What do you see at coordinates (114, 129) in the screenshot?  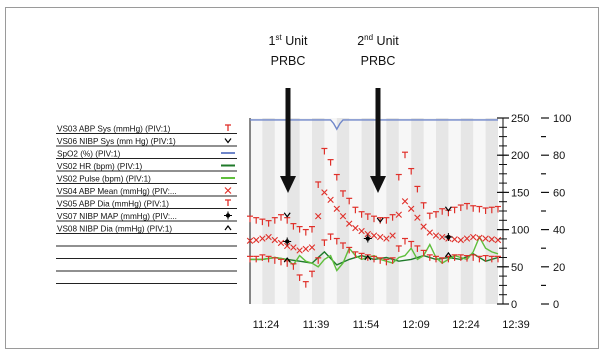 I see `legend-item-label: VS03 ABP Sys (mmHg) (PIV:1)` at bounding box center [114, 129].